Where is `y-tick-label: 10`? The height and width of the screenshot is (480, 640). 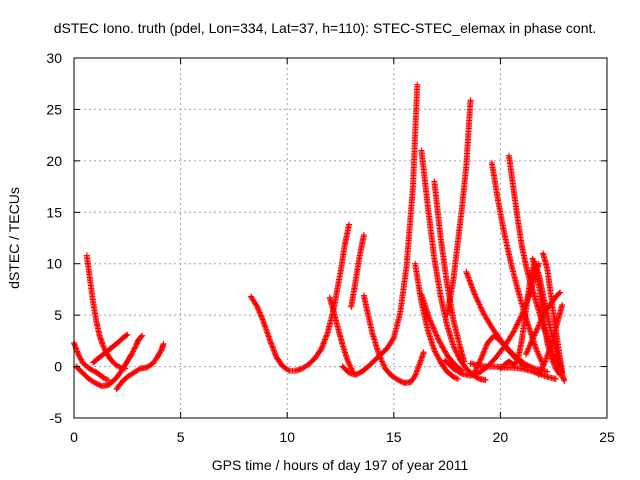
y-tick-label: 10 is located at coordinates (54, 264).